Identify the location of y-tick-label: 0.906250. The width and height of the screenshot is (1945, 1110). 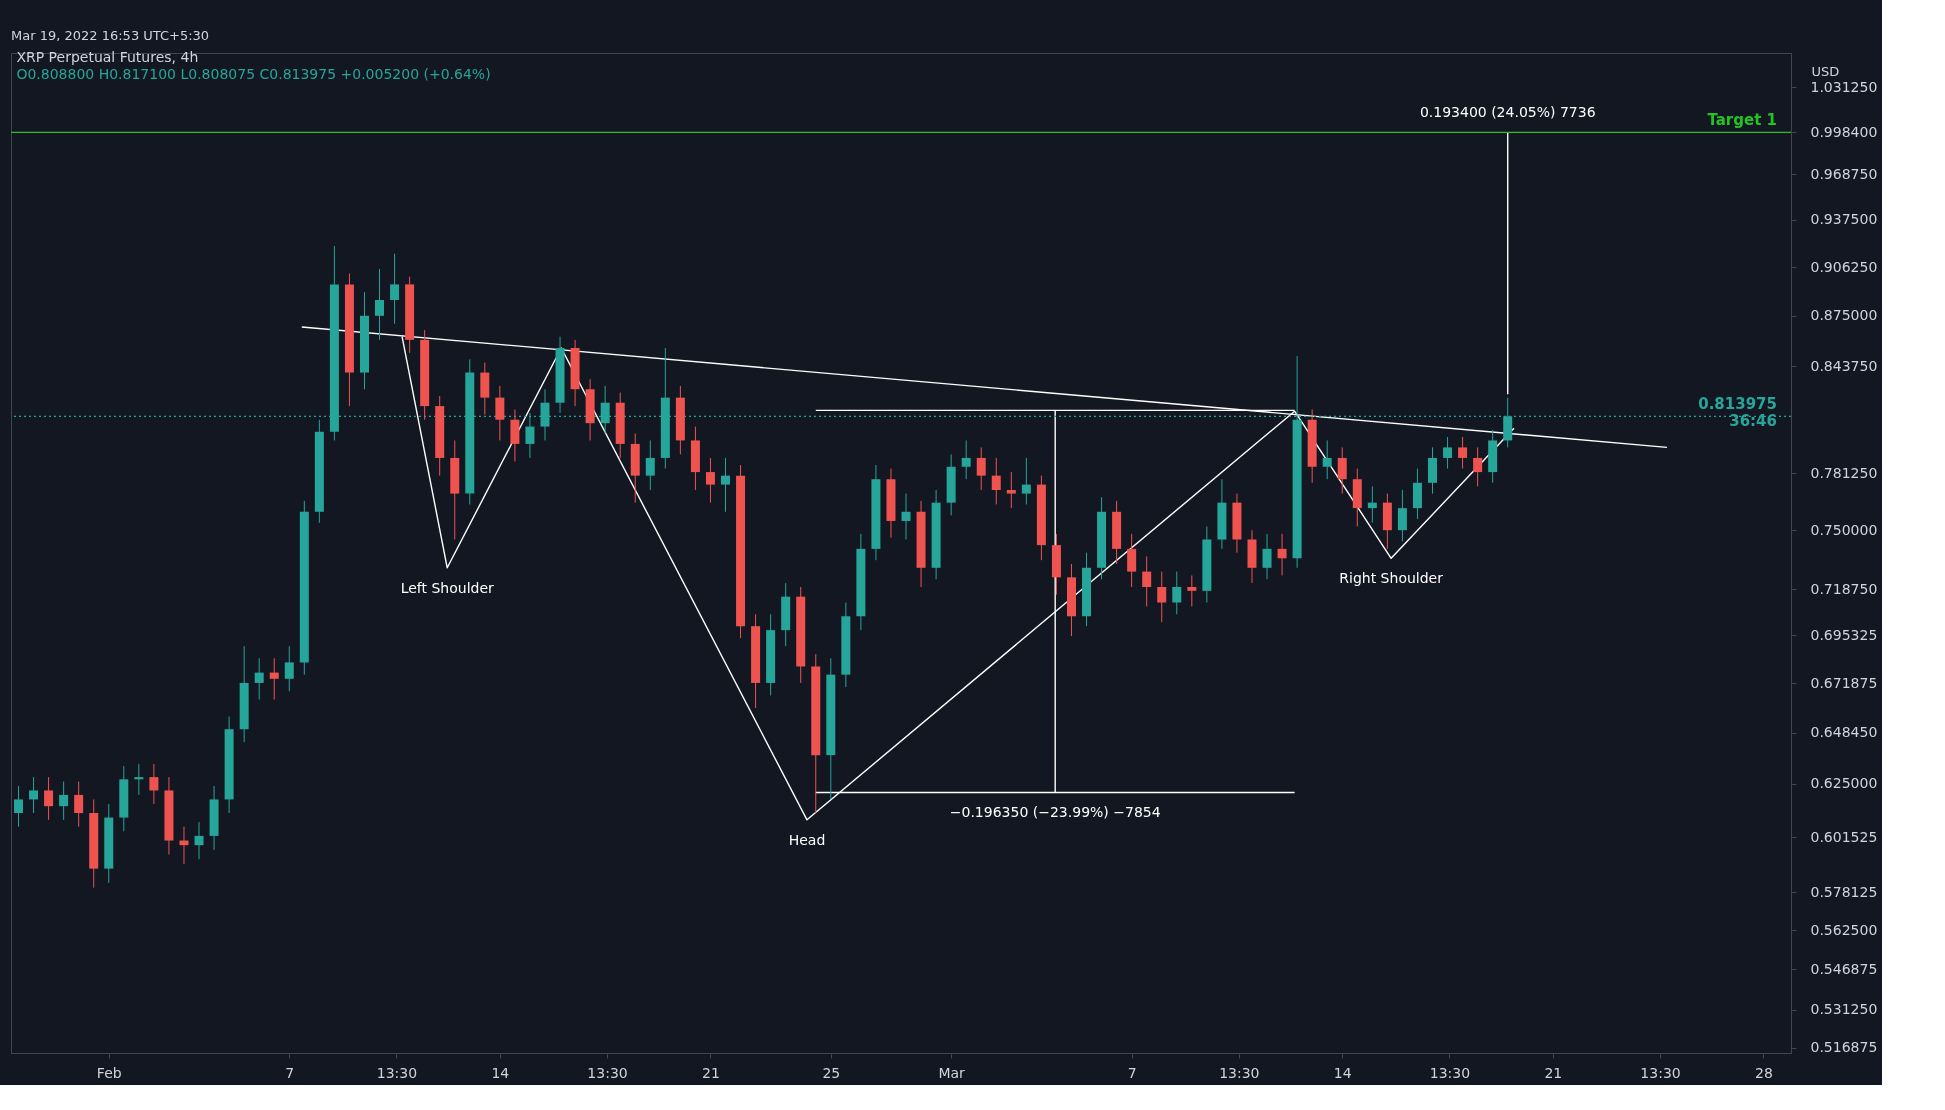
(1844, 266).